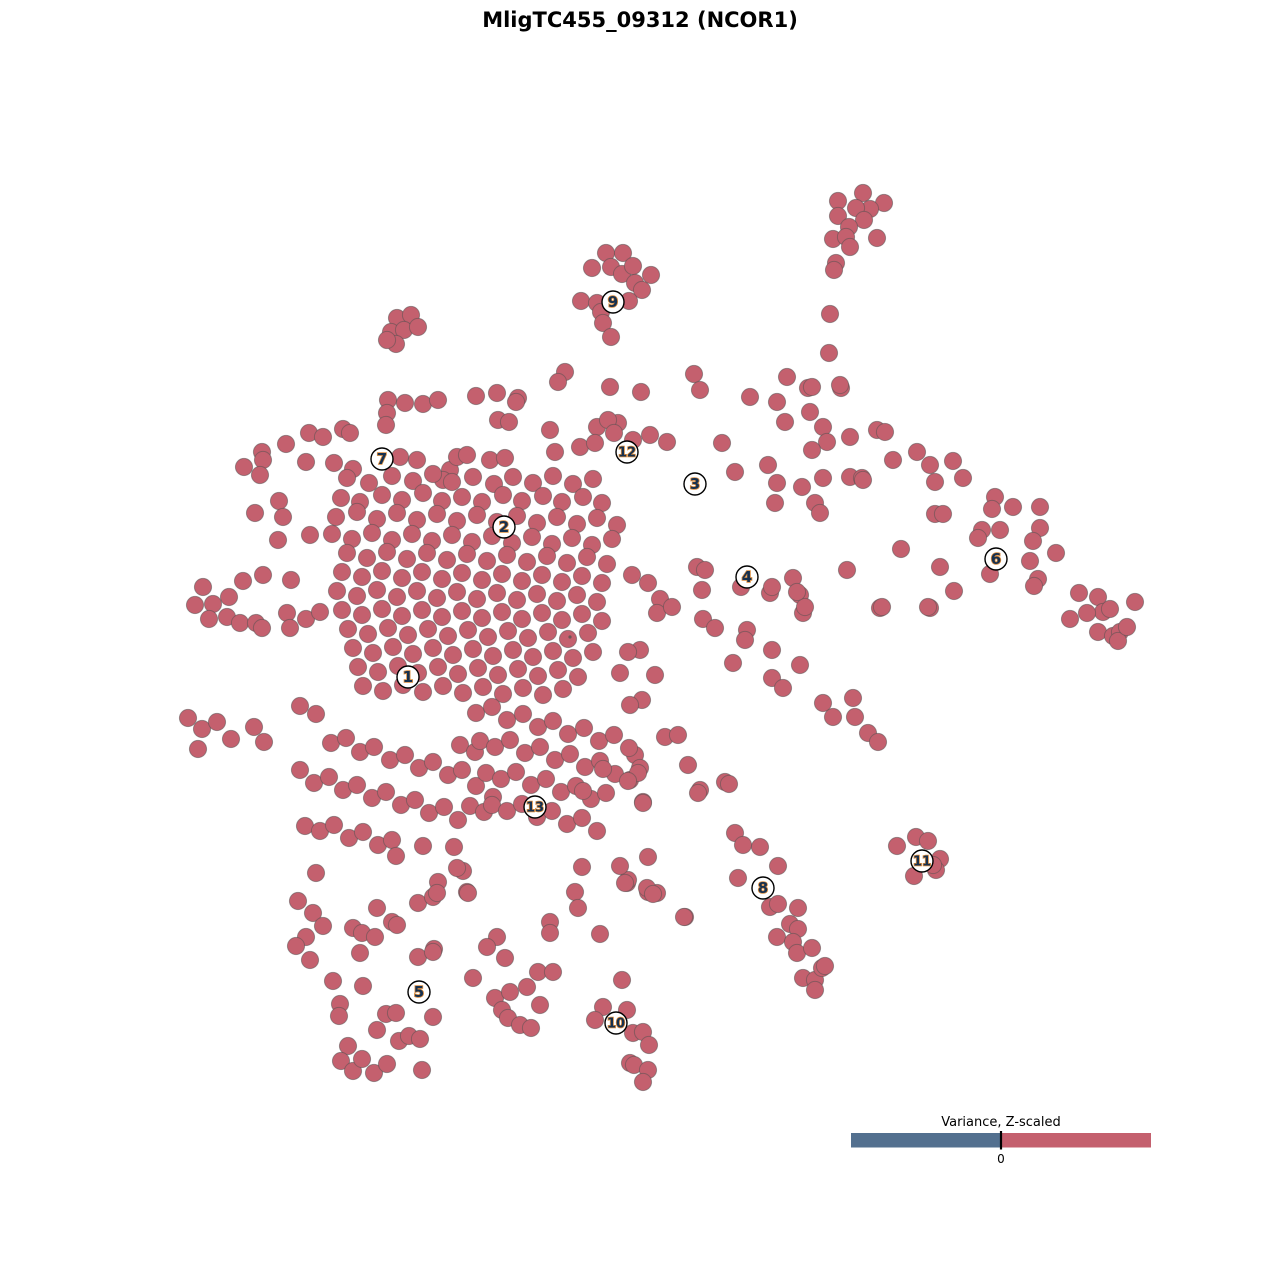 The width and height of the screenshot is (1280, 1280). Describe the element at coordinates (1076, 1140) in the screenshot. I see `legend-bar-positive` at that location.